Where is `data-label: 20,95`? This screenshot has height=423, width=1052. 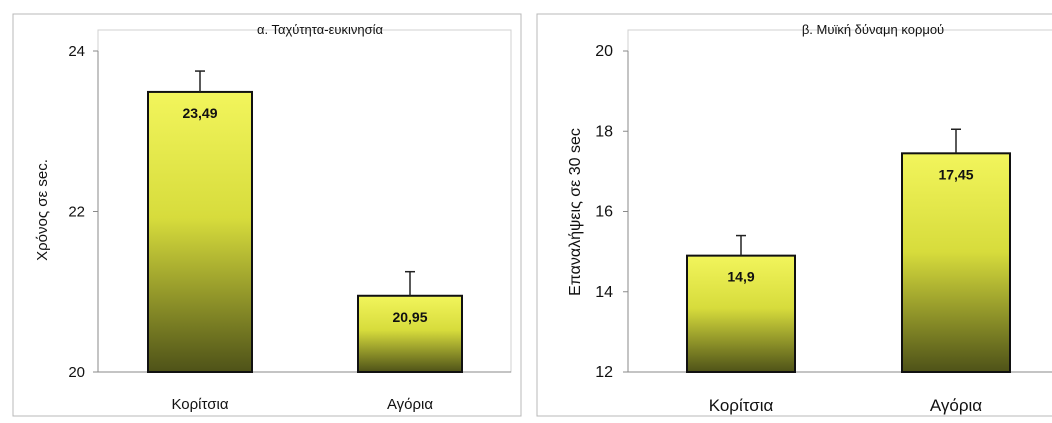
data-label: 20,95 is located at coordinates (409, 317).